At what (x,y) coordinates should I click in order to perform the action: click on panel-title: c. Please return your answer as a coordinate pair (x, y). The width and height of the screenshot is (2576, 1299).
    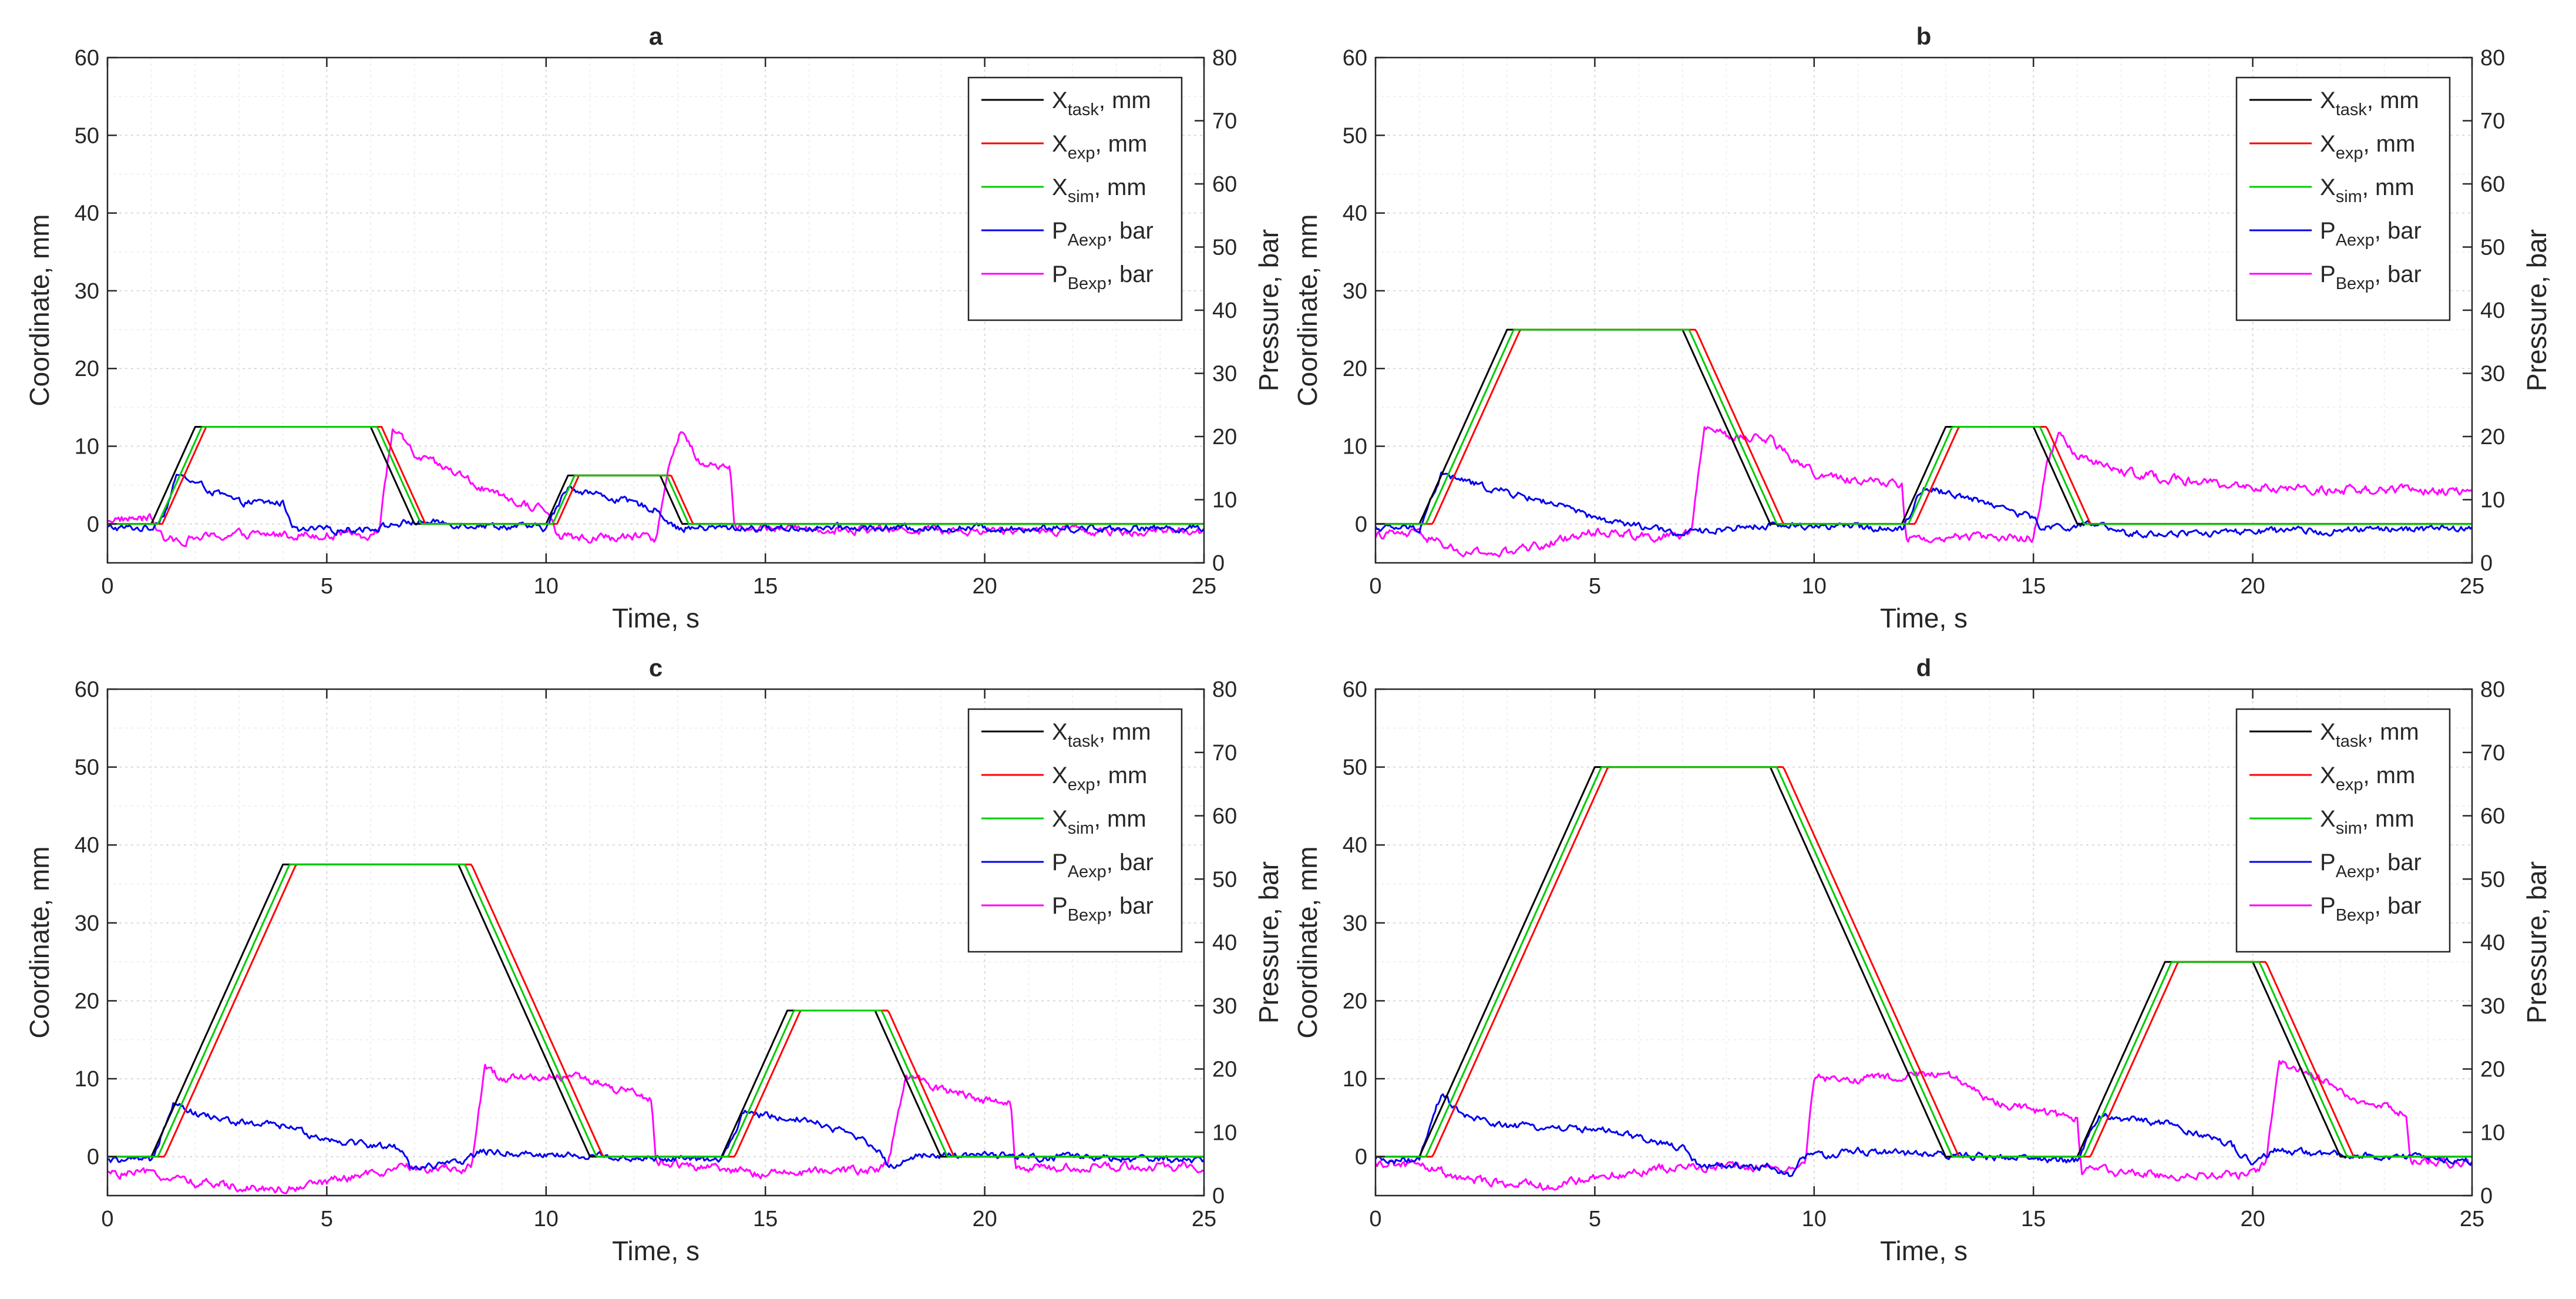
    Looking at the image, I should click on (656, 668).